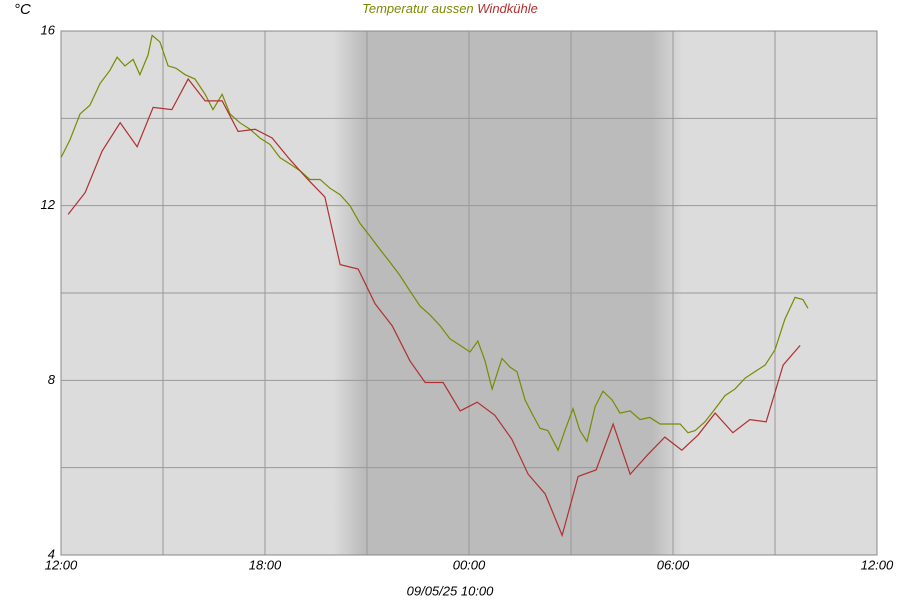  Describe the element at coordinates (22, 9) in the screenshot. I see `y-unit: °C` at that location.